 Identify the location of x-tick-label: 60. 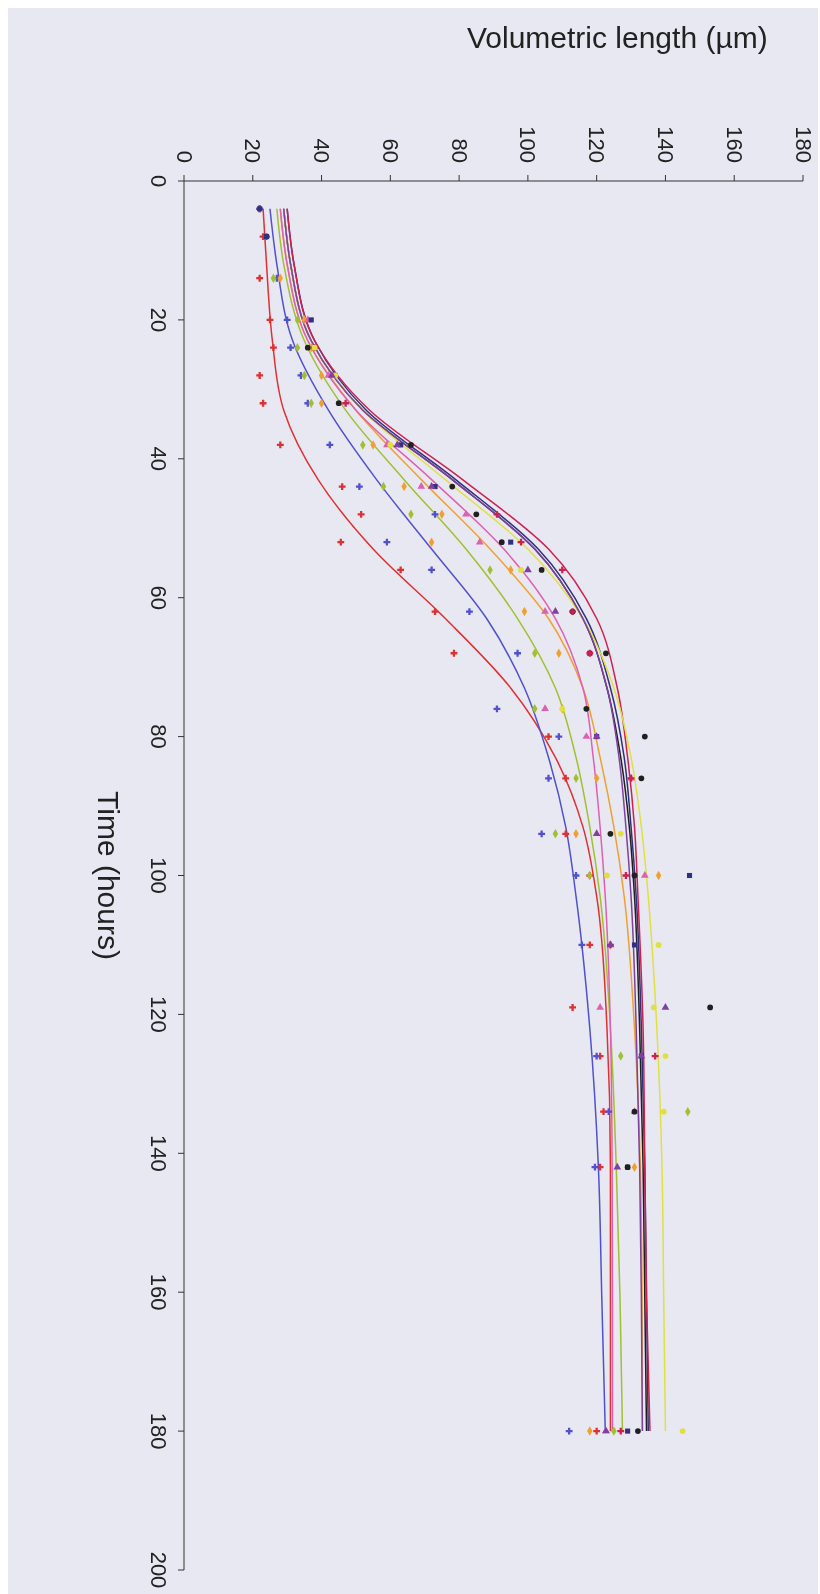
(390, 150).